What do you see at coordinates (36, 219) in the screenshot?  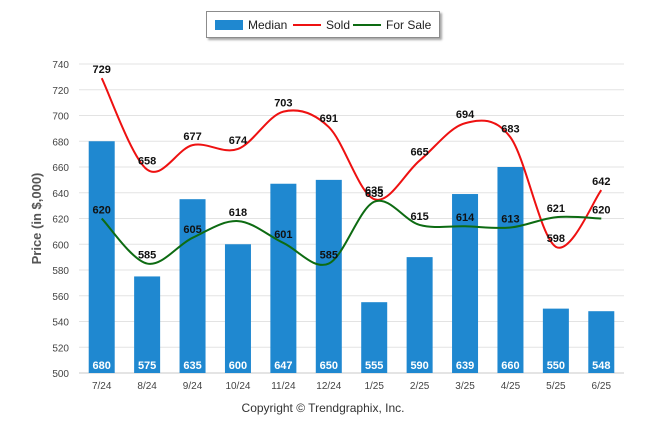 I see `y-axis-title: Price (in $,000)` at bounding box center [36, 219].